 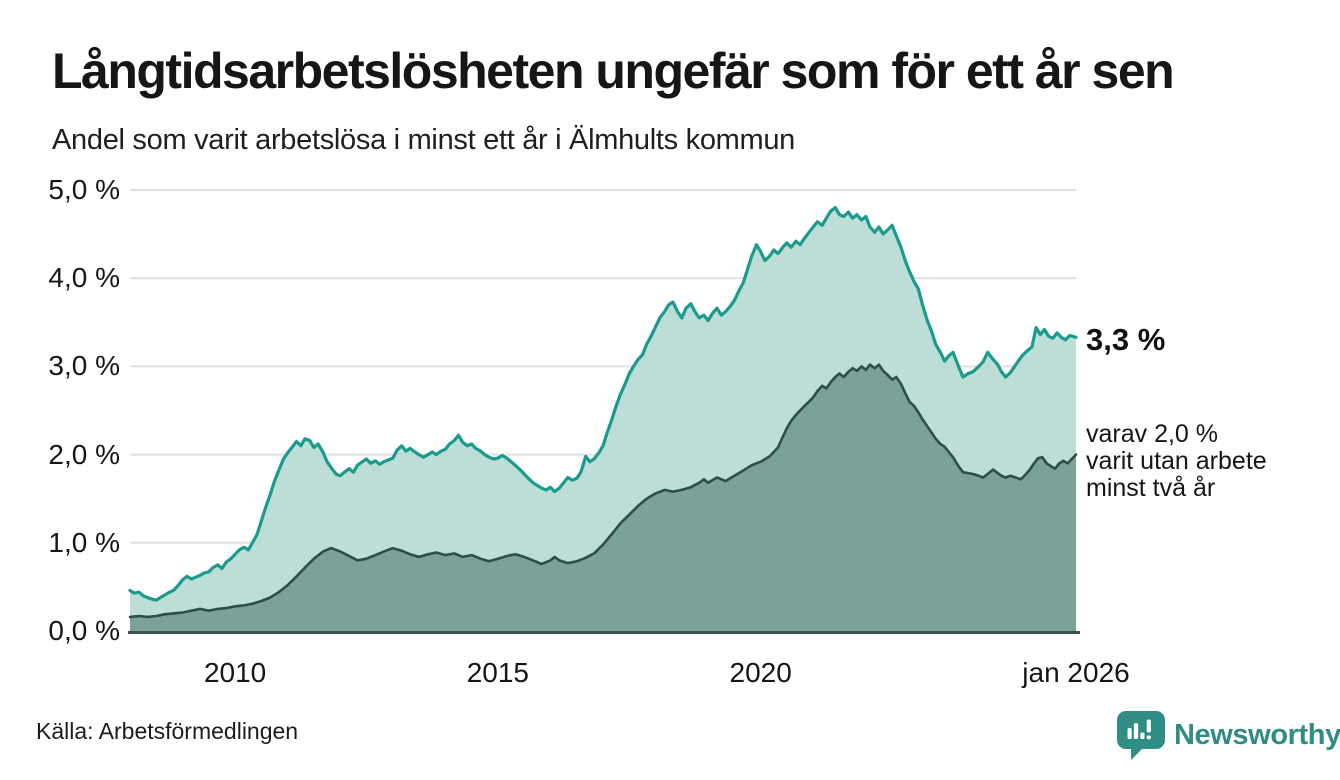 What do you see at coordinates (1076, 672) in the screenshot?
I see `x-tick-label: jan 2026` at bounding box center [1076, 672].